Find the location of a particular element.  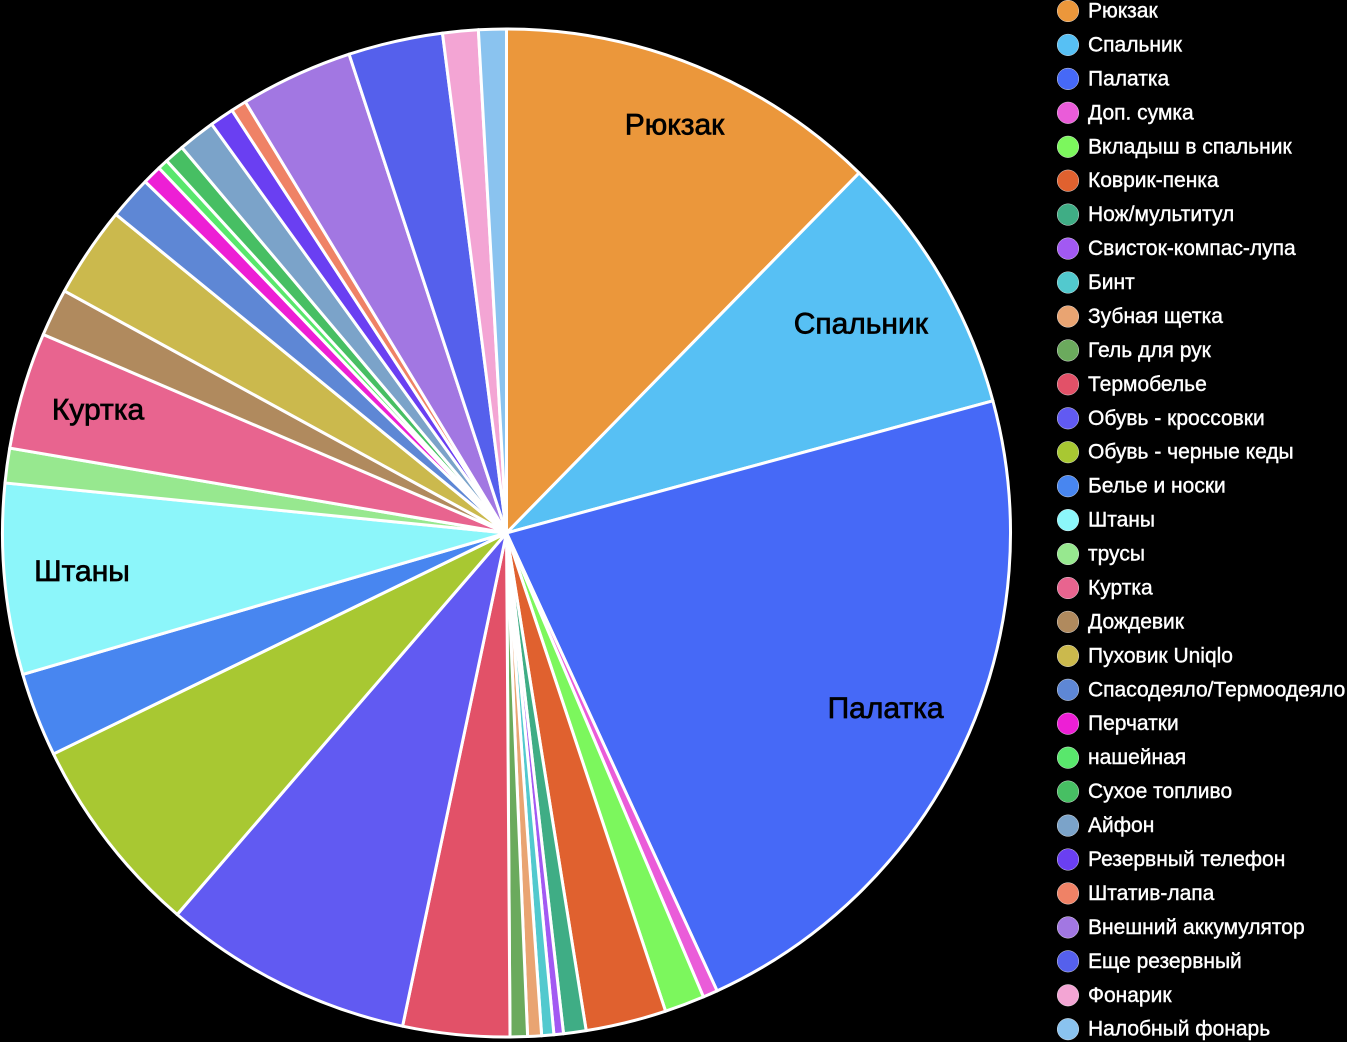

svg-text: Дождевик is located at coordinates (1136, 621).